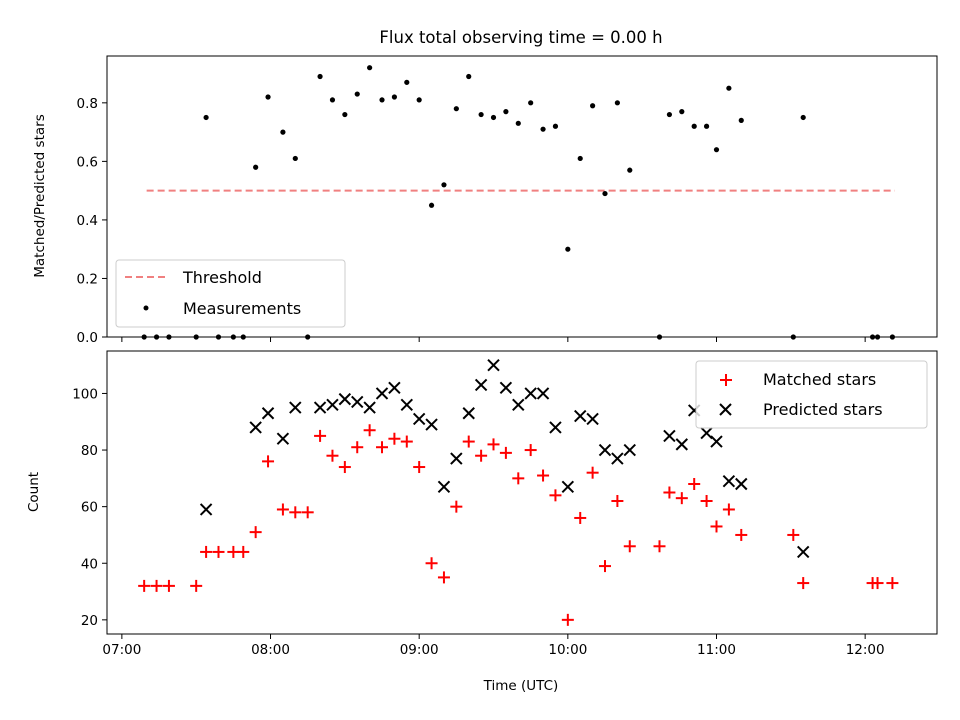 The image size is (960, 720). Describe the element at coordinates (726, 380) in the screenshot. I see `legend-matched-swatch` at that location.